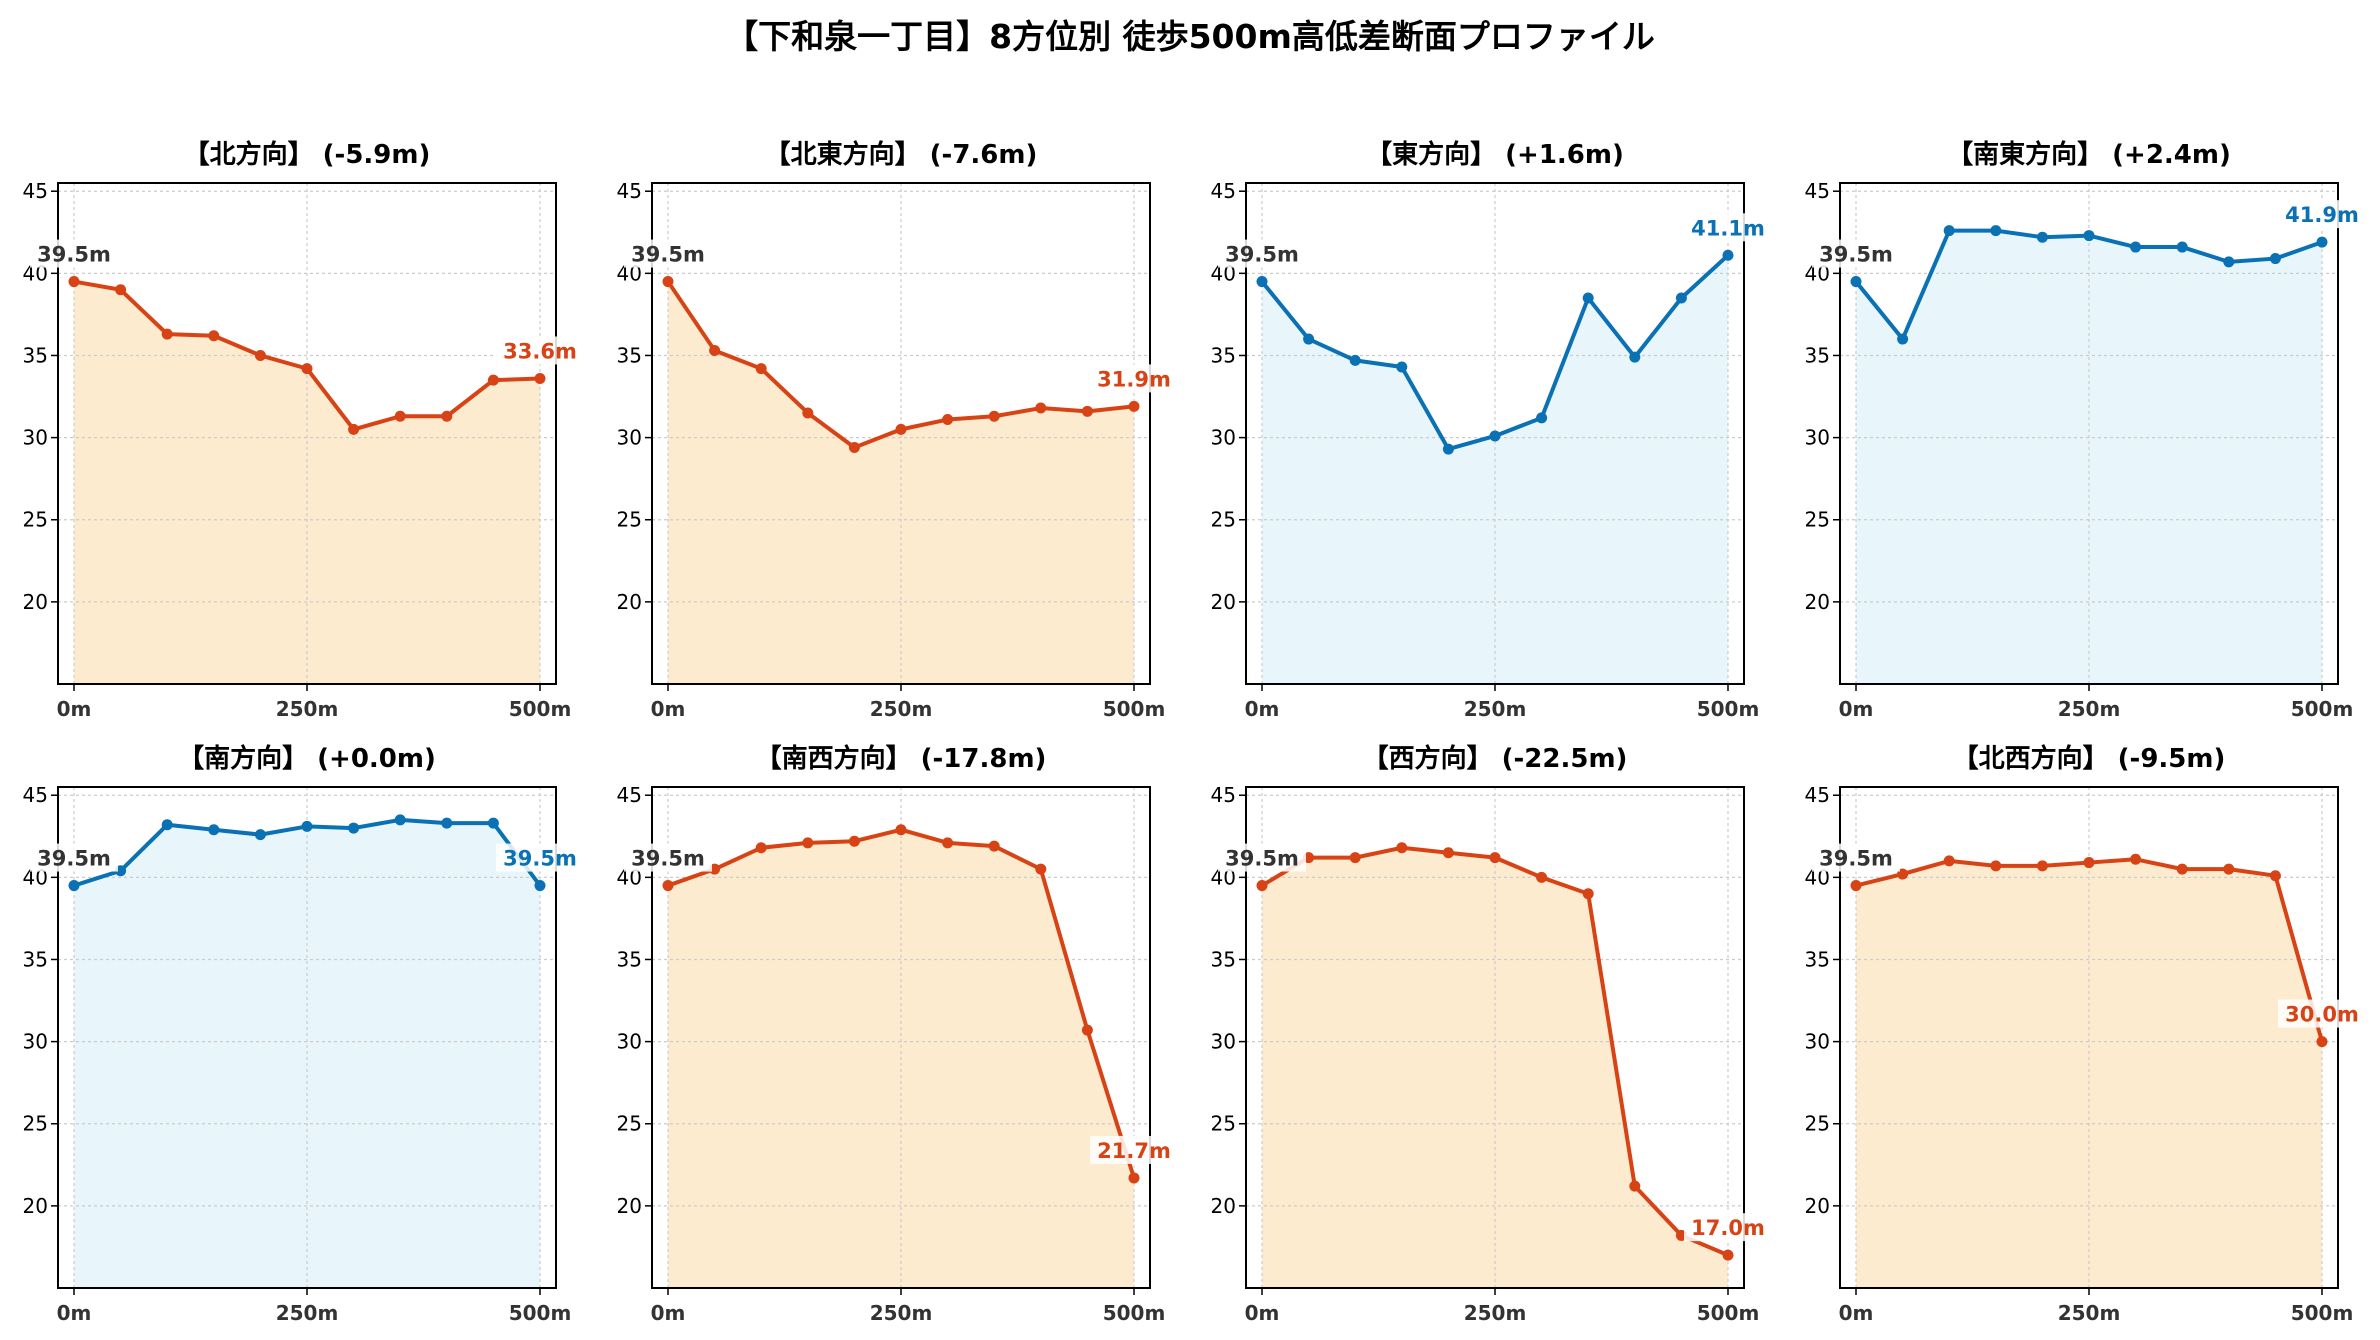  What do you see at coordinates (540, 859) in the screenshot?
I see `end-label: 39.5m` at bounding box center [540, 859].